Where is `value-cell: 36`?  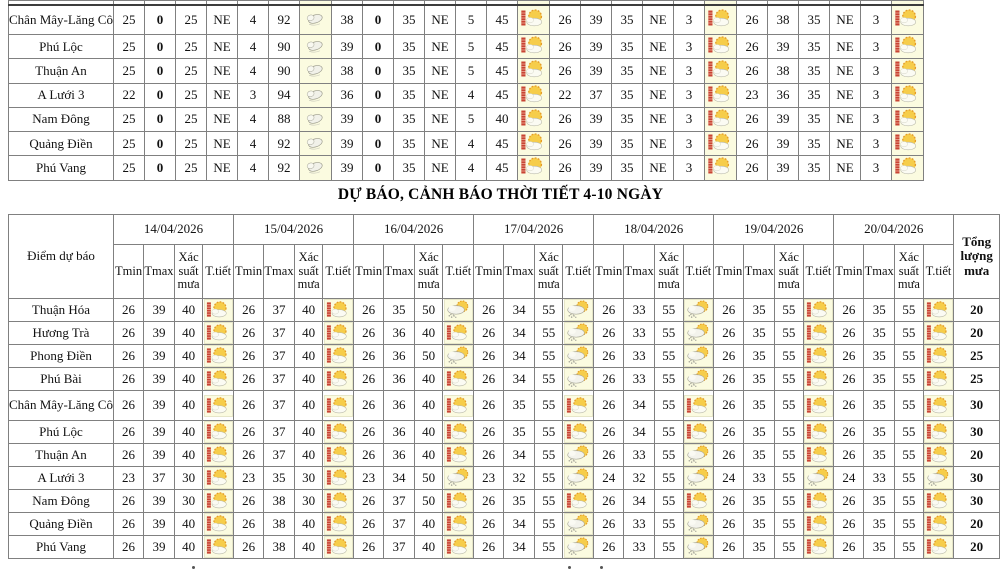 value-cell: 36 is located at coordinates (346, 95).